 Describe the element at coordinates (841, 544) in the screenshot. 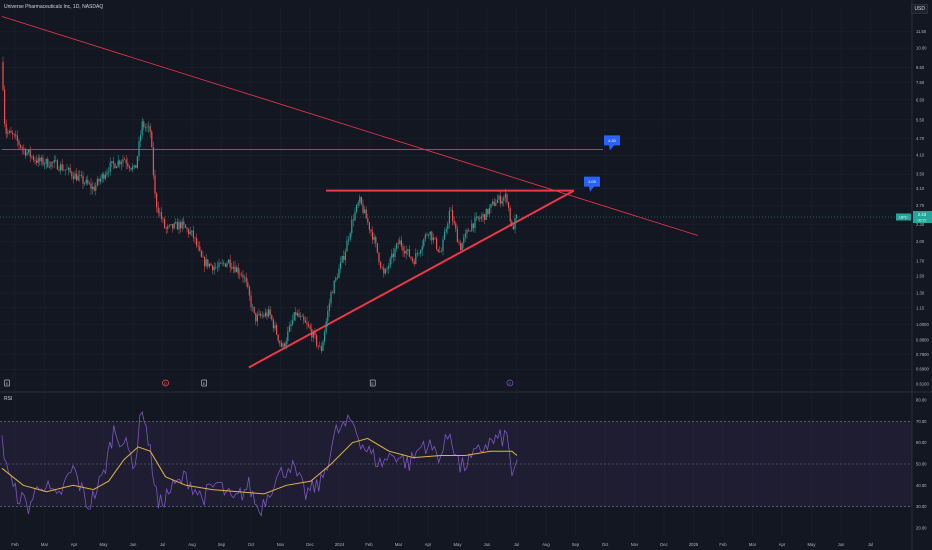

I see `time-tick-label: Jun` at that location.